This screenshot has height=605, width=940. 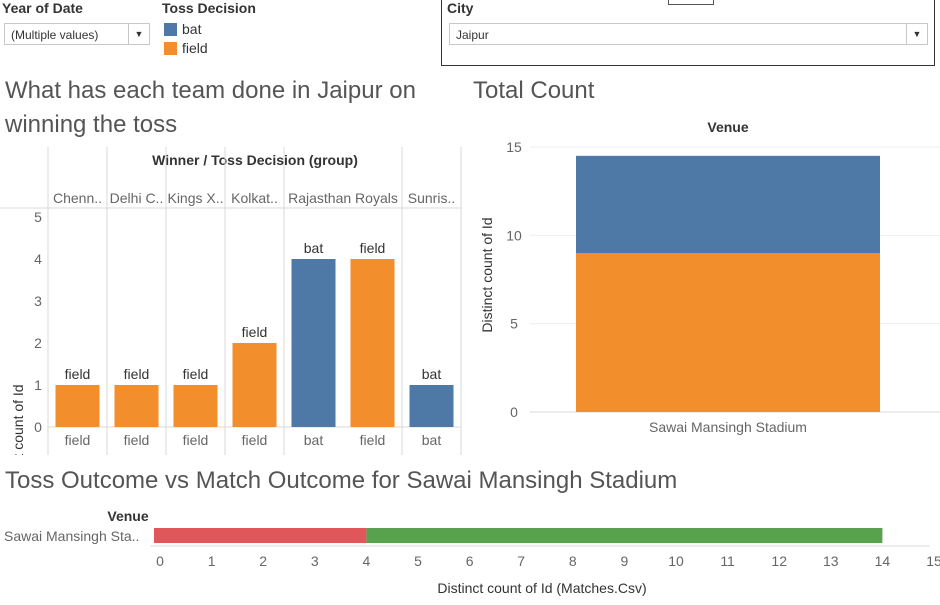 I want to click on chart2-bar-field, so click(x=728, y=332).